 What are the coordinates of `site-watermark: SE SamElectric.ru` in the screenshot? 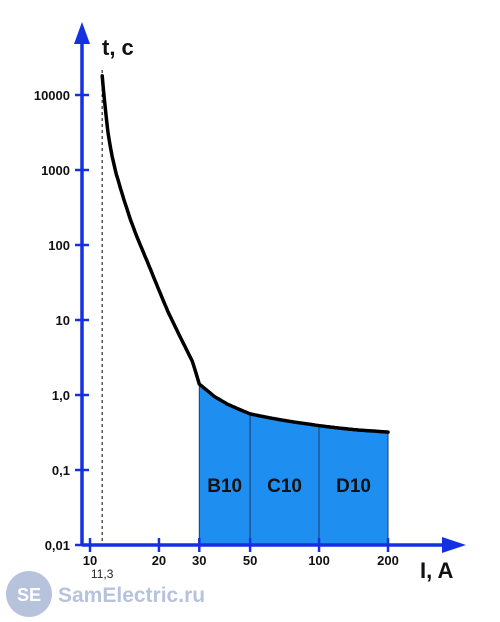 It's located at (105, 594).